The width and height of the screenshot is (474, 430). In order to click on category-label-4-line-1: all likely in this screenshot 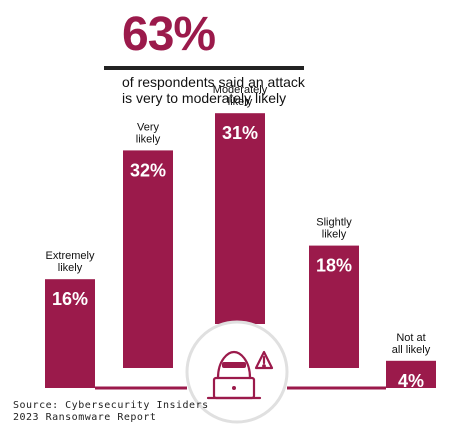, I will do `click(411, 350)`.